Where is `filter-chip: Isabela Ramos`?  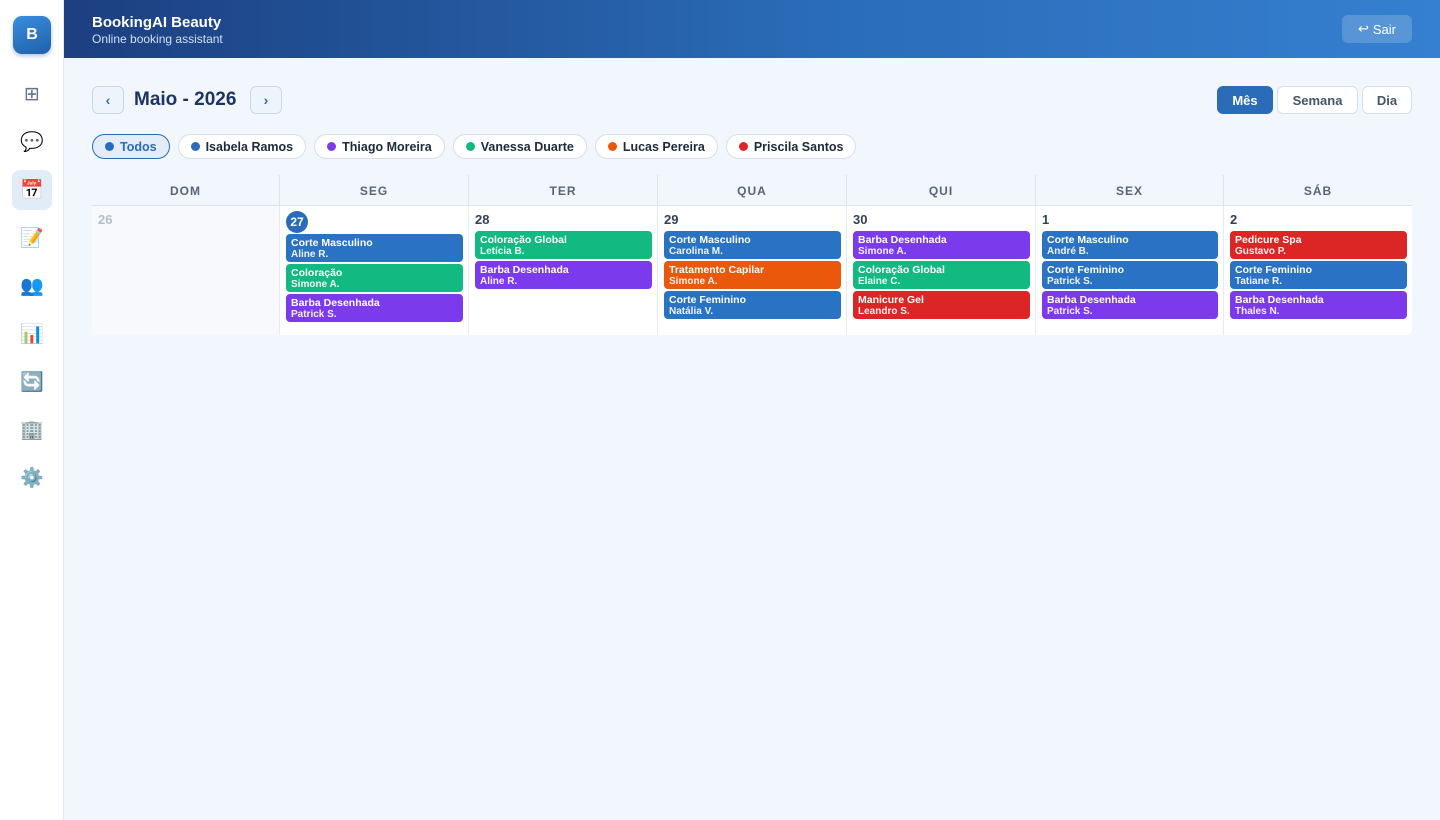 filter-chip: Isabela Ramos is located at coordinates (242, 146).